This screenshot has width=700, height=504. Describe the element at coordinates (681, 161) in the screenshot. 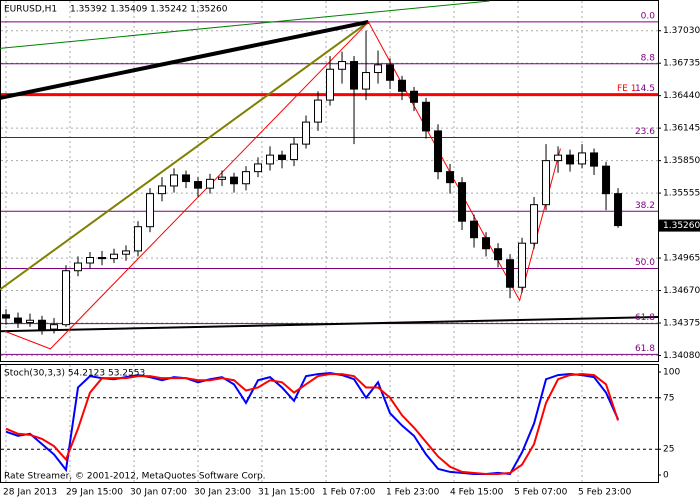

I see `y-tick-label: 1.35850` at that location.